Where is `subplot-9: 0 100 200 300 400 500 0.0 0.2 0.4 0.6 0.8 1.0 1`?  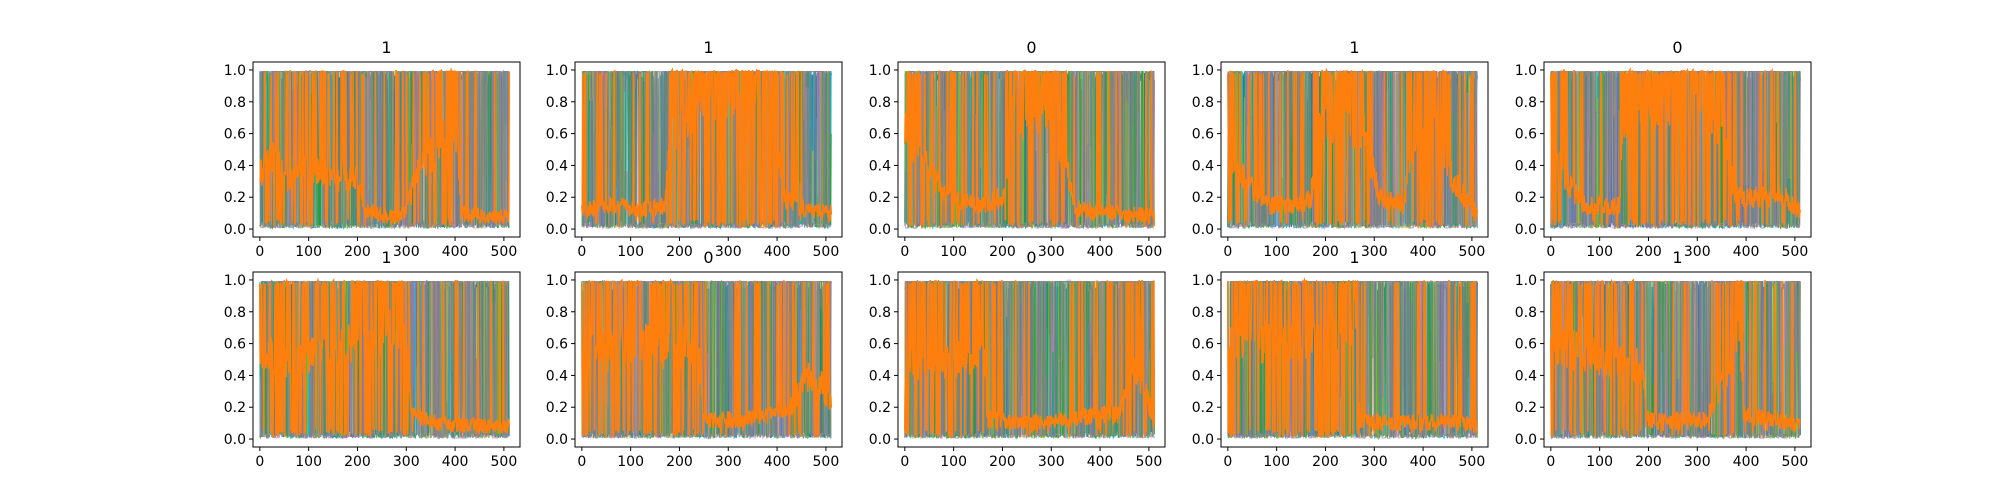 subplot-9: 0 100 200 300 400 500 0.0 0.2 0.4 0.6 0.8 1.0 1 is located at coordinates (1340, 359).